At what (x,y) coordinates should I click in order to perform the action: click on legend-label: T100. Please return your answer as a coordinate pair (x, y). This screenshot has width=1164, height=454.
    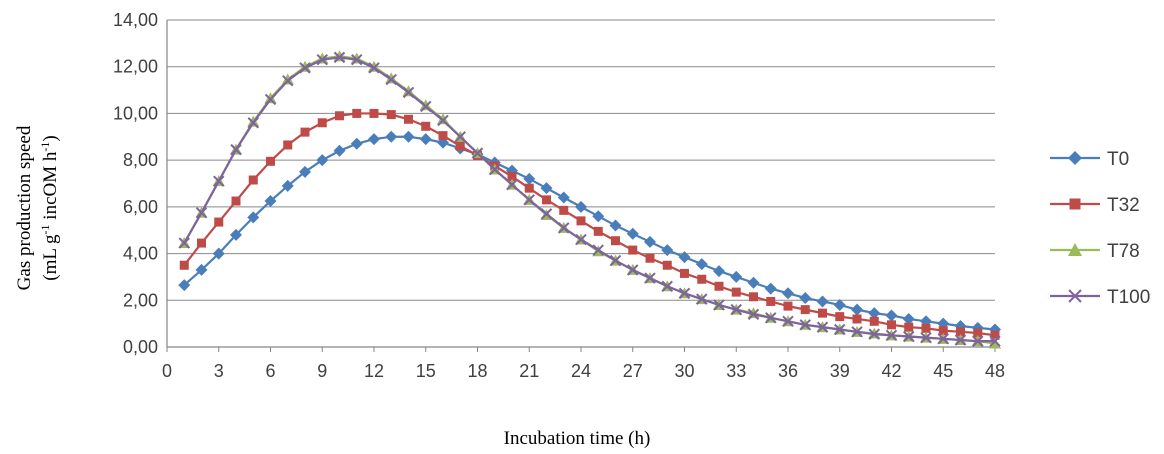
    Looking at the image, I should click on (1128, 297).